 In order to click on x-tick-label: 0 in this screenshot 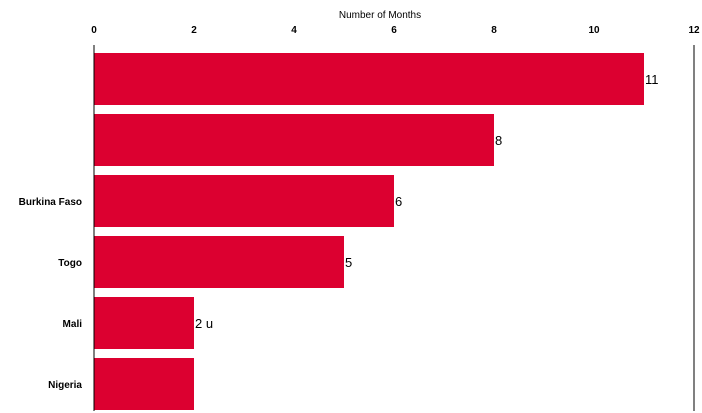, I will do `click(94, 30)`.